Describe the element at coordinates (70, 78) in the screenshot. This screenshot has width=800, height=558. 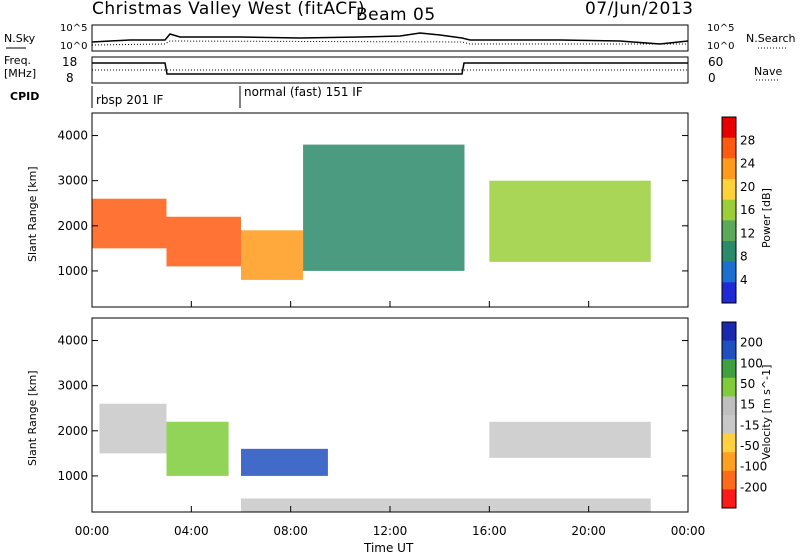
I see `freq-tick-bottom: 8` at that location.